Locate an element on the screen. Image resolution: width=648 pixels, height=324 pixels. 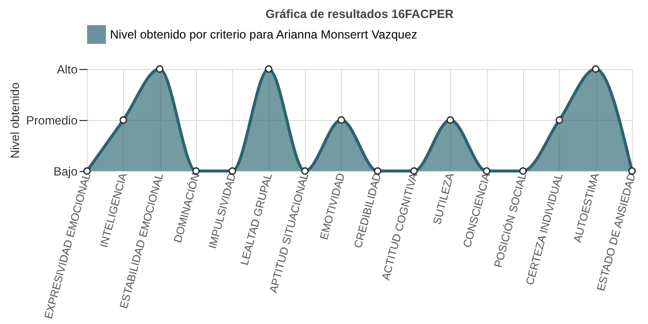
category-label: Promedio is located at coordinates (52, 121).